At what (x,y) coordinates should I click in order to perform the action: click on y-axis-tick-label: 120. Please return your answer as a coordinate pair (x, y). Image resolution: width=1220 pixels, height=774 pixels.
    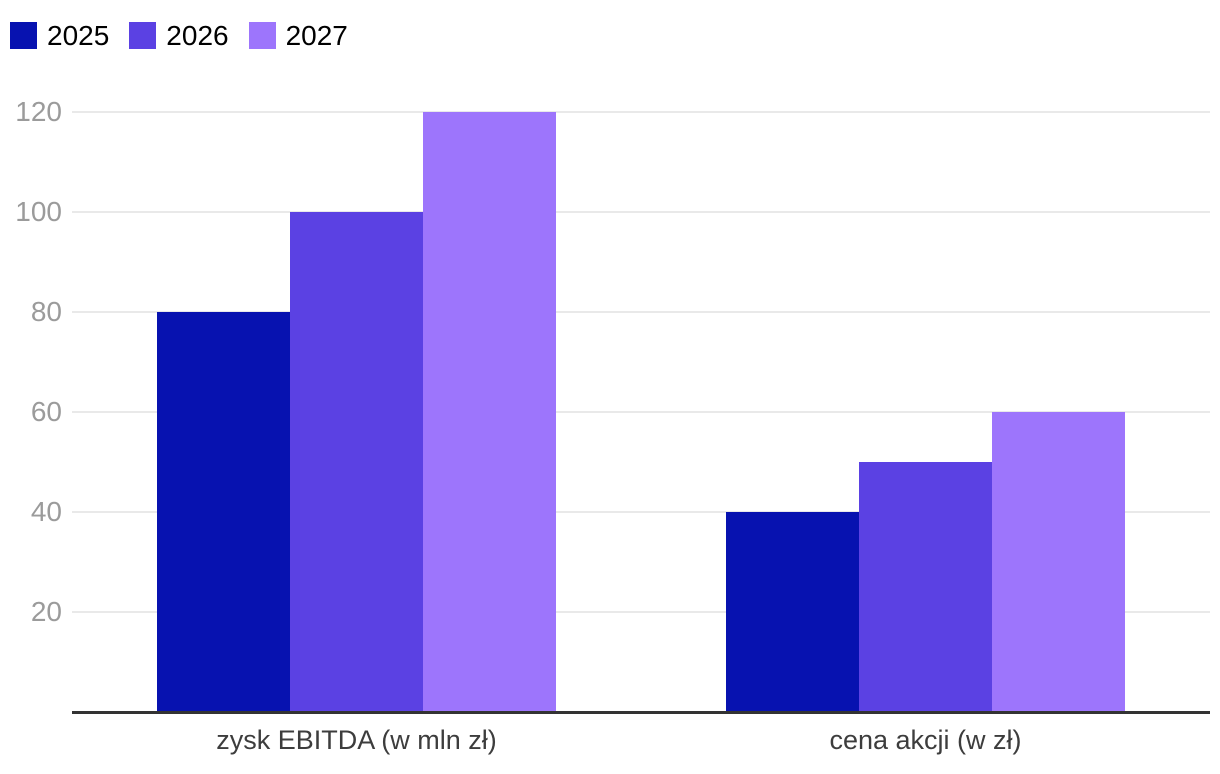
    Looking at the image, I should click on (38, 111).